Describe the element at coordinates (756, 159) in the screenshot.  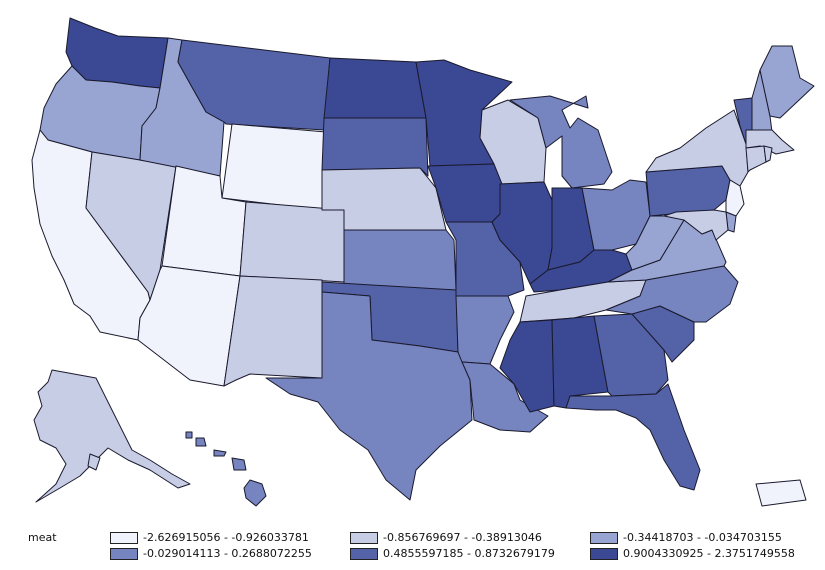
I see `state-ct` at that location.